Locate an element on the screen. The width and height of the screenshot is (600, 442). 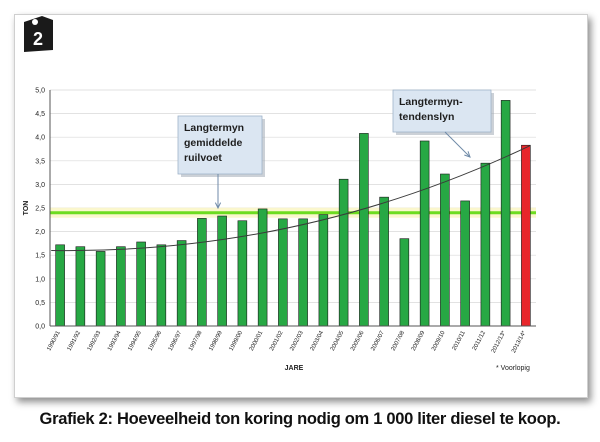
y-tick-label: 2,5 is located at coordinates (40, 209).